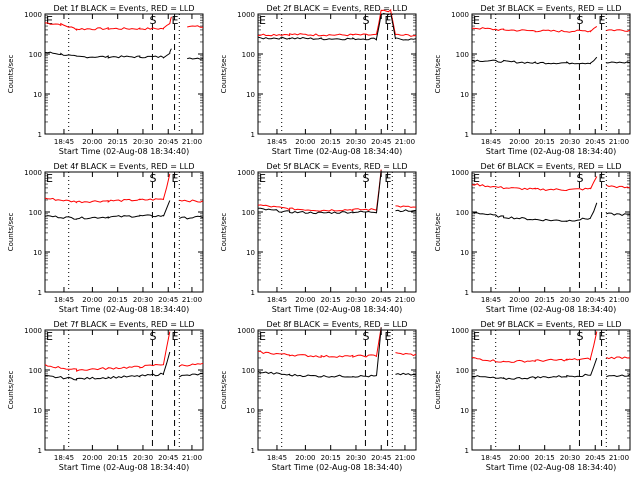 This screenshot has height=480, width=640. Describe the element at coordinates (123, 324) in the screenshot. I see `panel-title: Det 7f BLACK = Events, RED = LLD` at that location.